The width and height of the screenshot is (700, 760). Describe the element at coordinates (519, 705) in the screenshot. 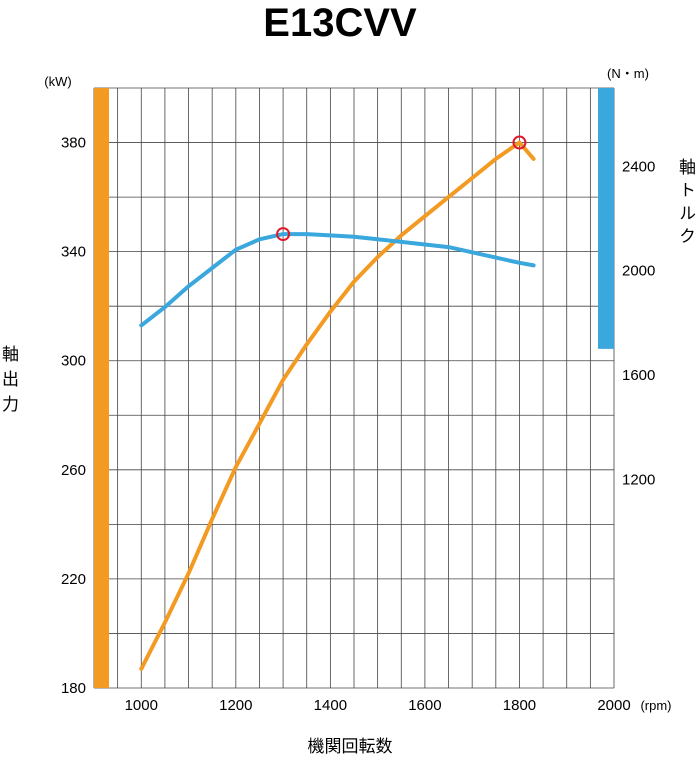

I see `x-tick-label: 1800` at that location.